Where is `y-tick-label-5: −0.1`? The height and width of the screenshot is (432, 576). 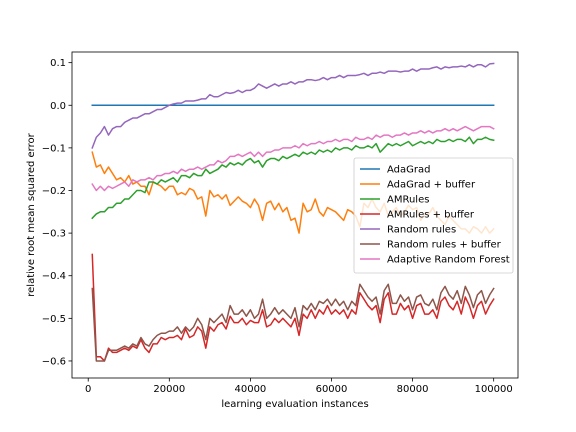
y-tick-label-5: −0.1 is located at coordinates (54, 148).